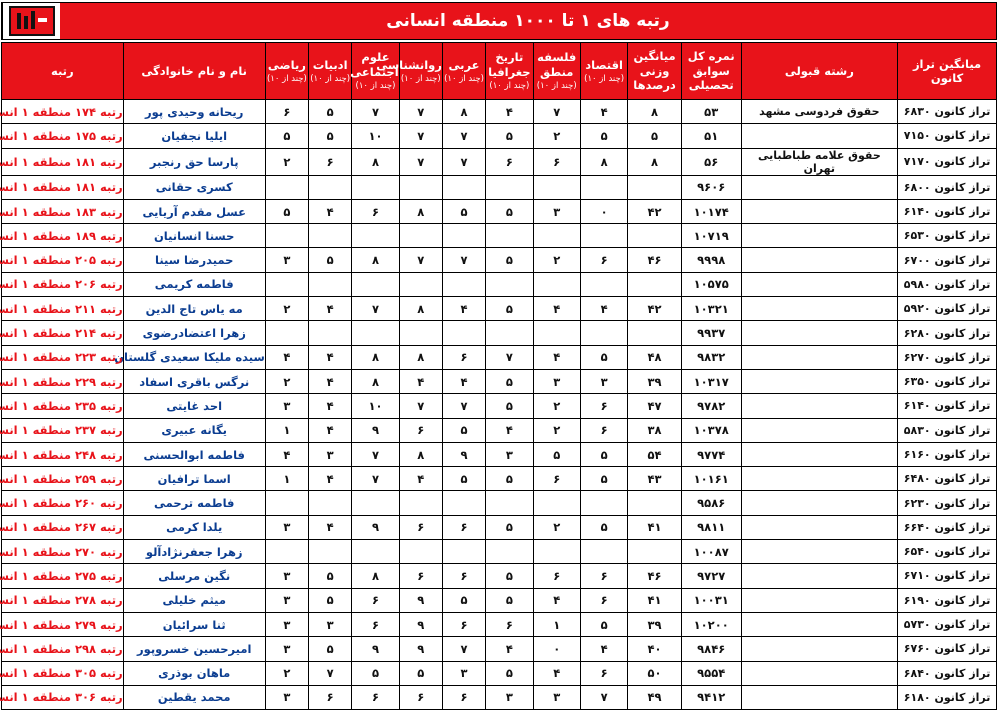 The width and height of the screenshot is (1000, 710). What do you see at coordinates (948, 503) in the screenshot?
I see `cell-taraz: تراز کانون ۶۲۳۰` at bounding box center [948, 503].